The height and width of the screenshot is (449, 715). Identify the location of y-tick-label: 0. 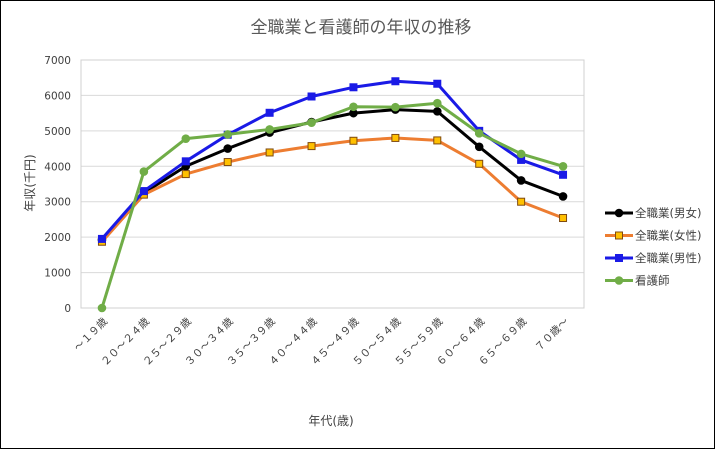
(67, 309).